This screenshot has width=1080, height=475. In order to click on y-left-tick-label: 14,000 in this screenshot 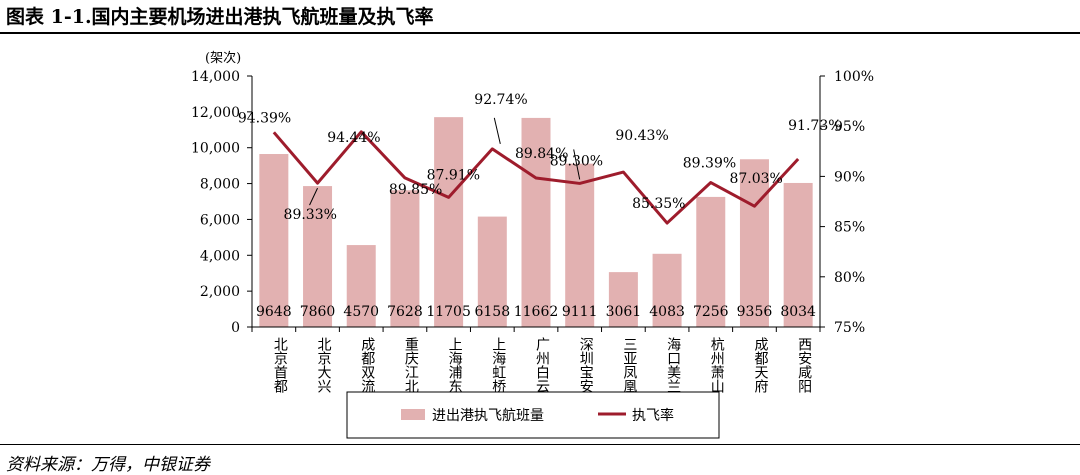, I will do `click(215, 77)`.